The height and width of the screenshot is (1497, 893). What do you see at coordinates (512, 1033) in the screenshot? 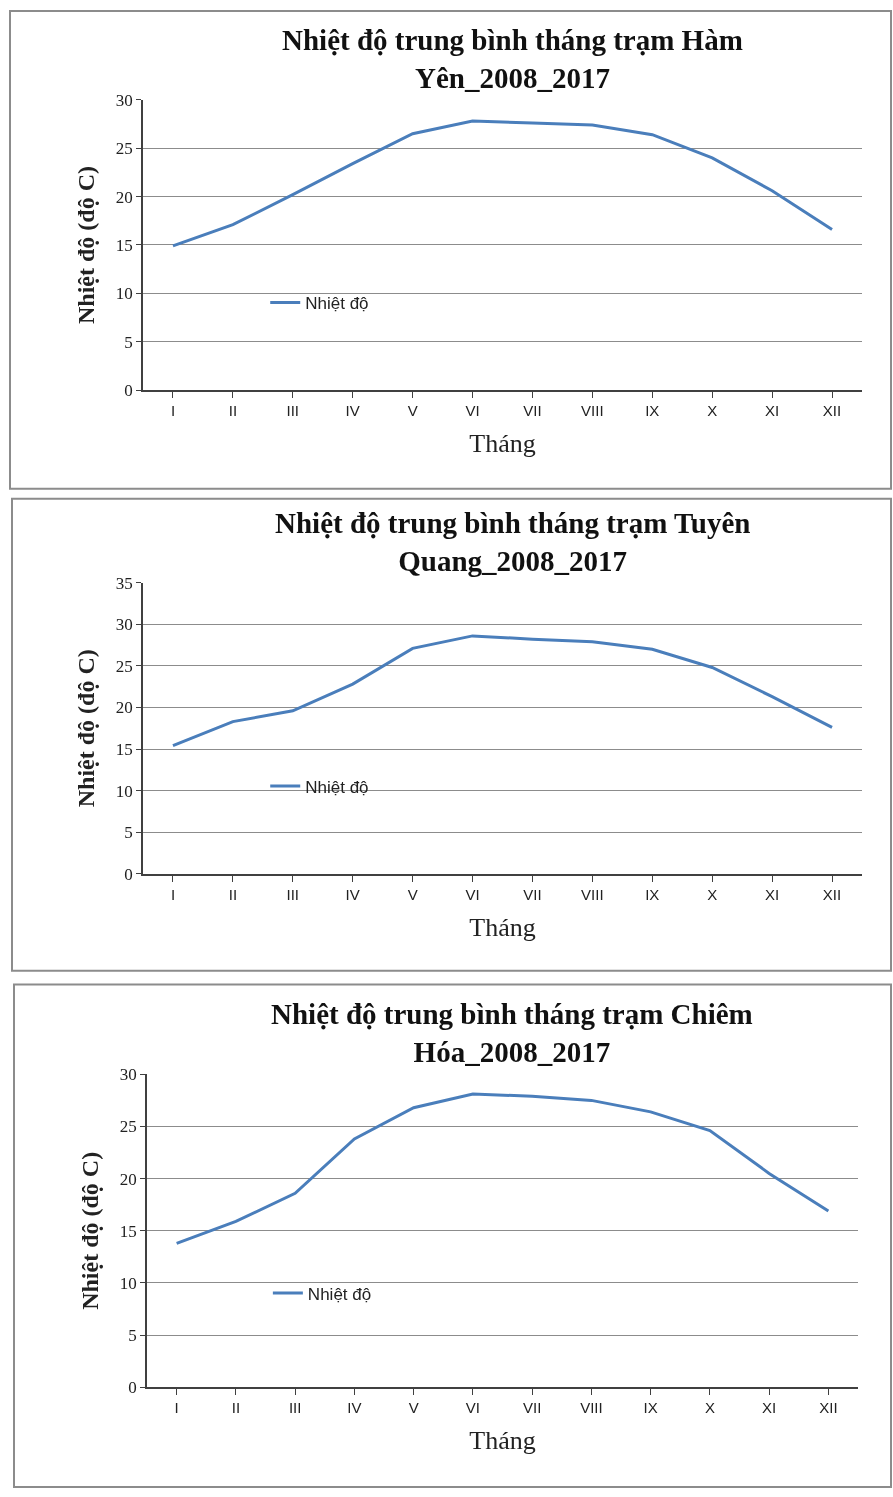
I see `chart-title: Nhiệt độ trung bình tháng trạm Chiêm Hóa_2008_2017` at bounding box center [512, 1033].